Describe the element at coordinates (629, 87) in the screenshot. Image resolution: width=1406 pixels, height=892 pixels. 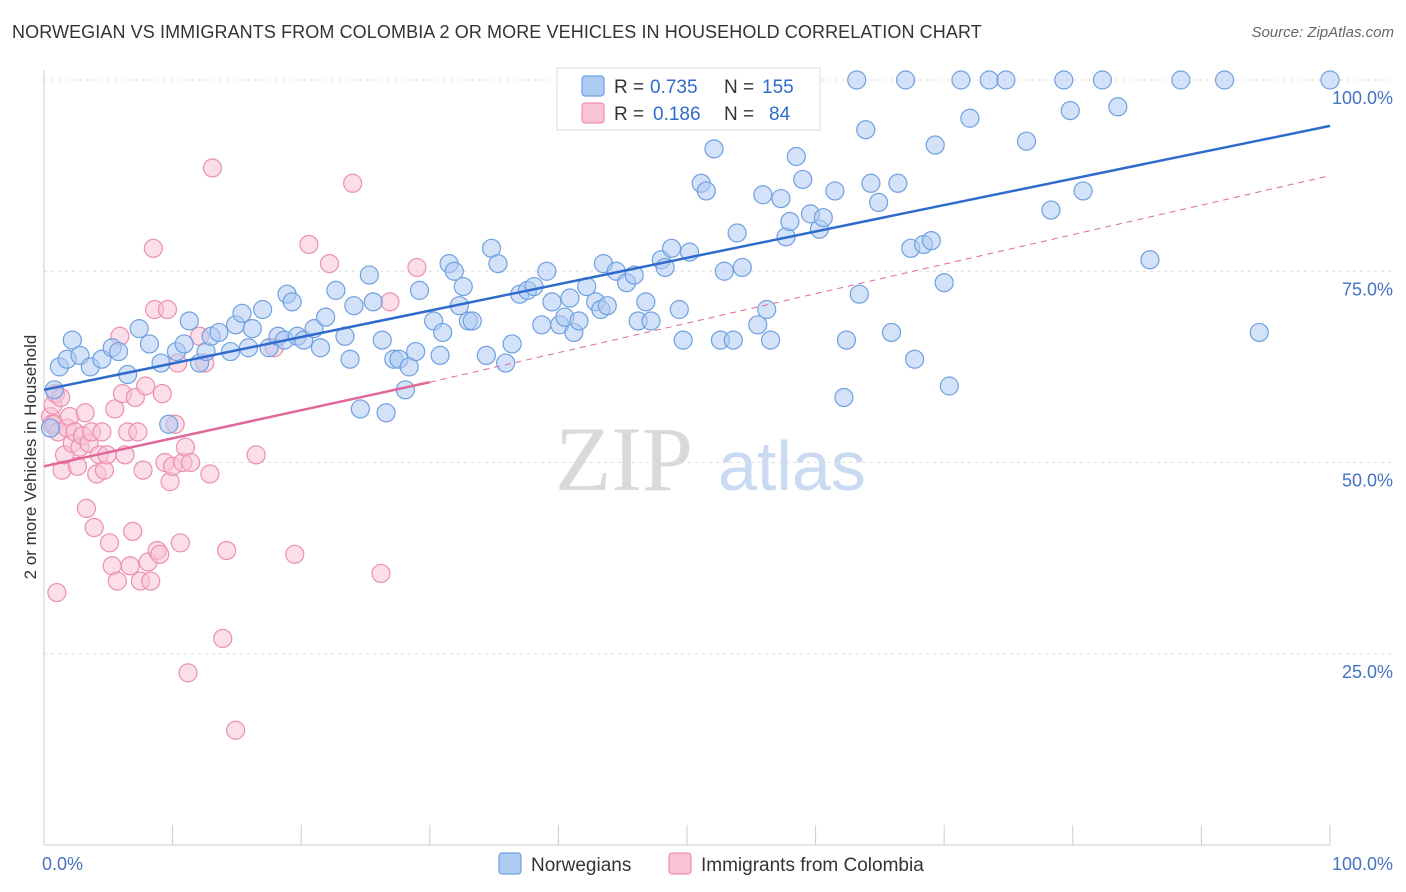
I see `legend-r-label-1: R =` at that location.